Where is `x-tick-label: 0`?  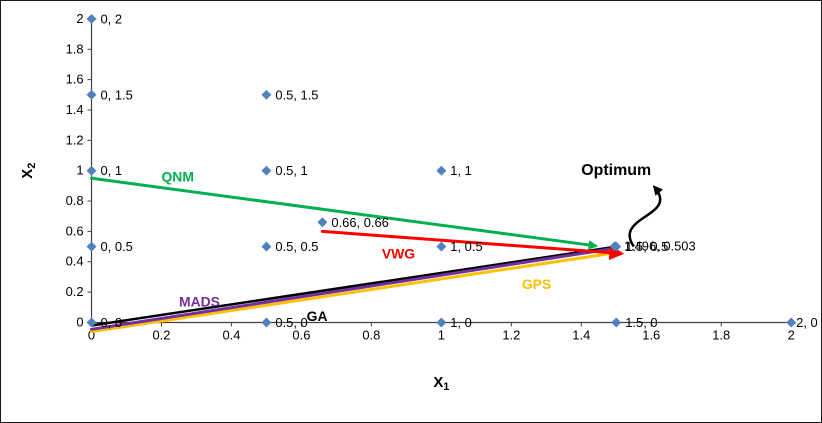
x-tick-label: 0 is located at coordinates (91, 334).